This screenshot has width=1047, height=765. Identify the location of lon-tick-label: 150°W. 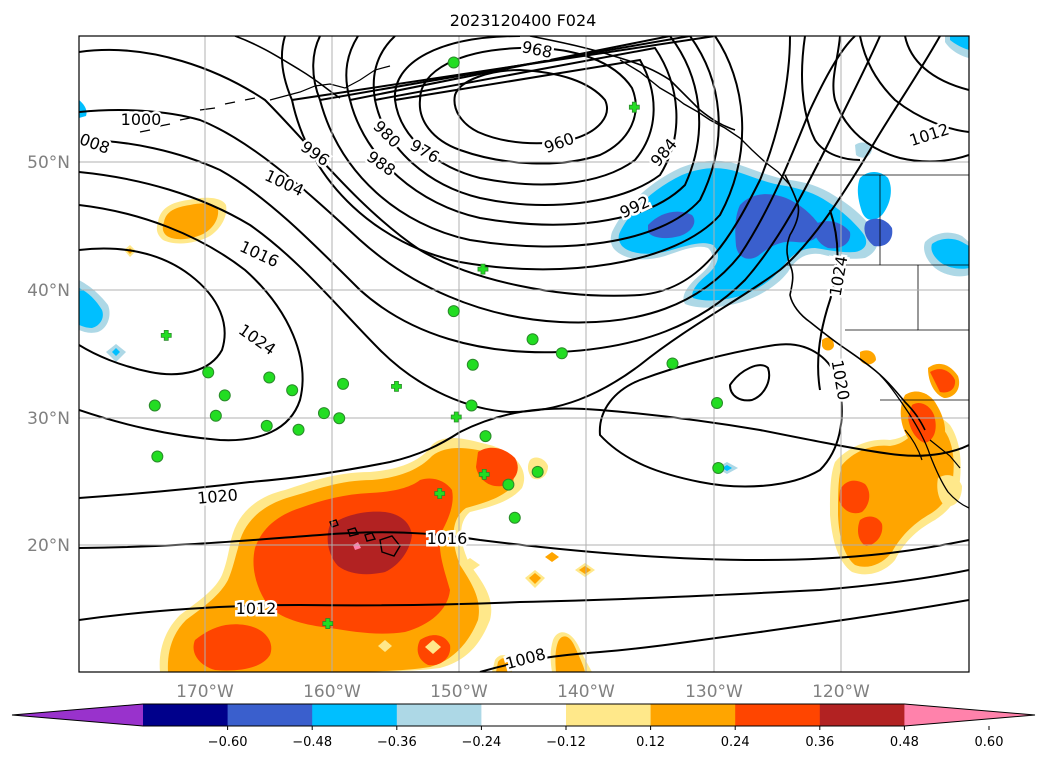
(459, 692).